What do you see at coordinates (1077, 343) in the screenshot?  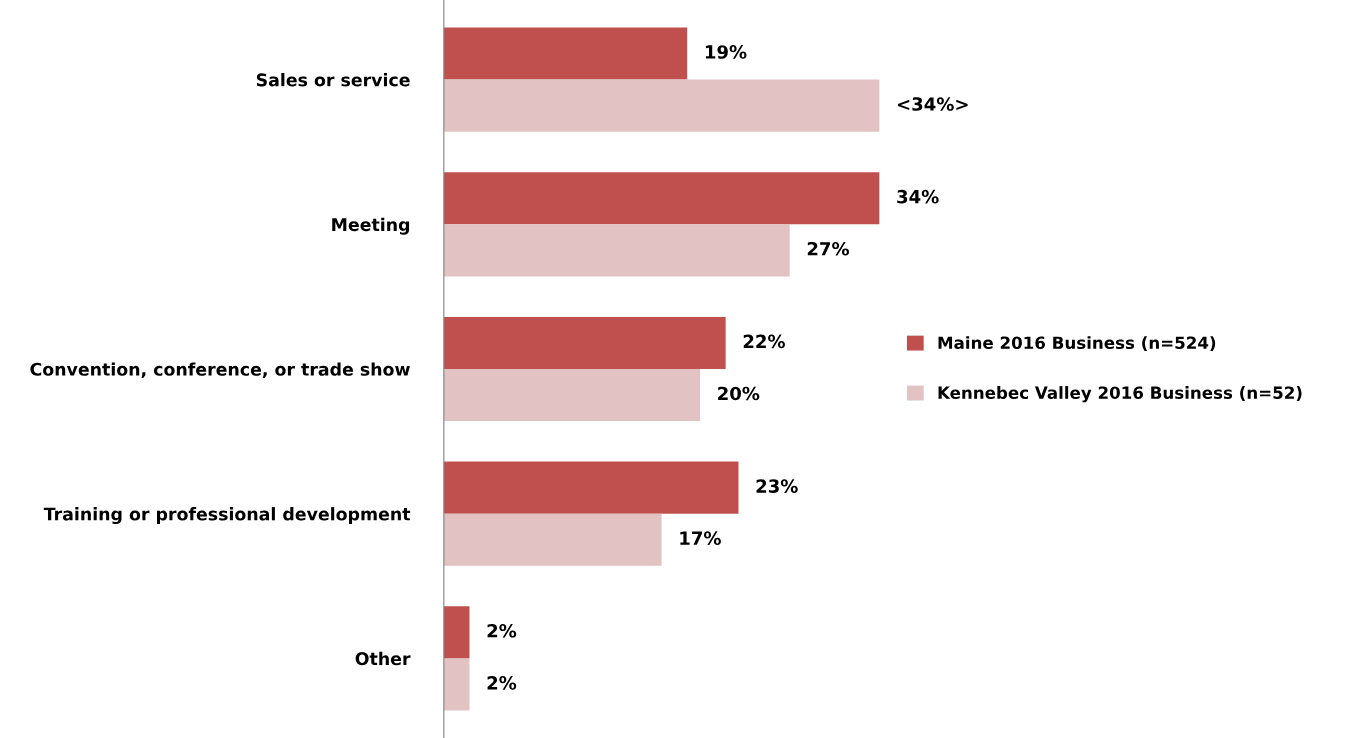 I see `legend-label: Maine 2016 Business (n=524)` at bounding box center [1077, 343].